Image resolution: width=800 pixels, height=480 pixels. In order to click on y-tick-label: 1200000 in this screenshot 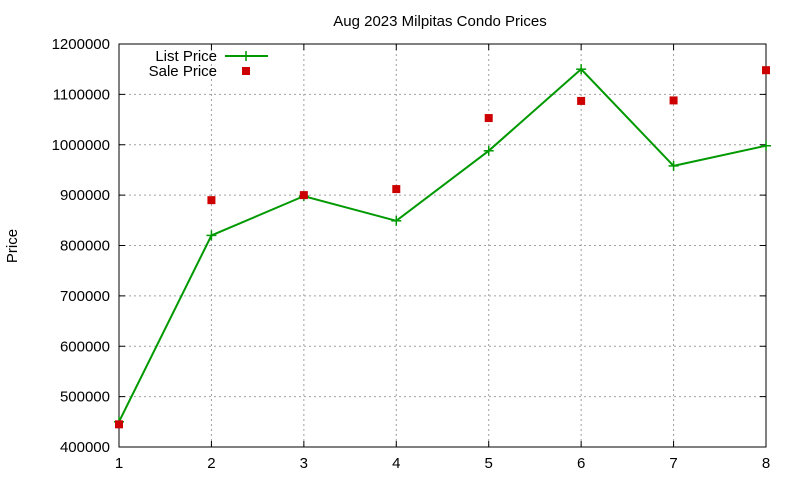, I will do `click(81, 44)`.